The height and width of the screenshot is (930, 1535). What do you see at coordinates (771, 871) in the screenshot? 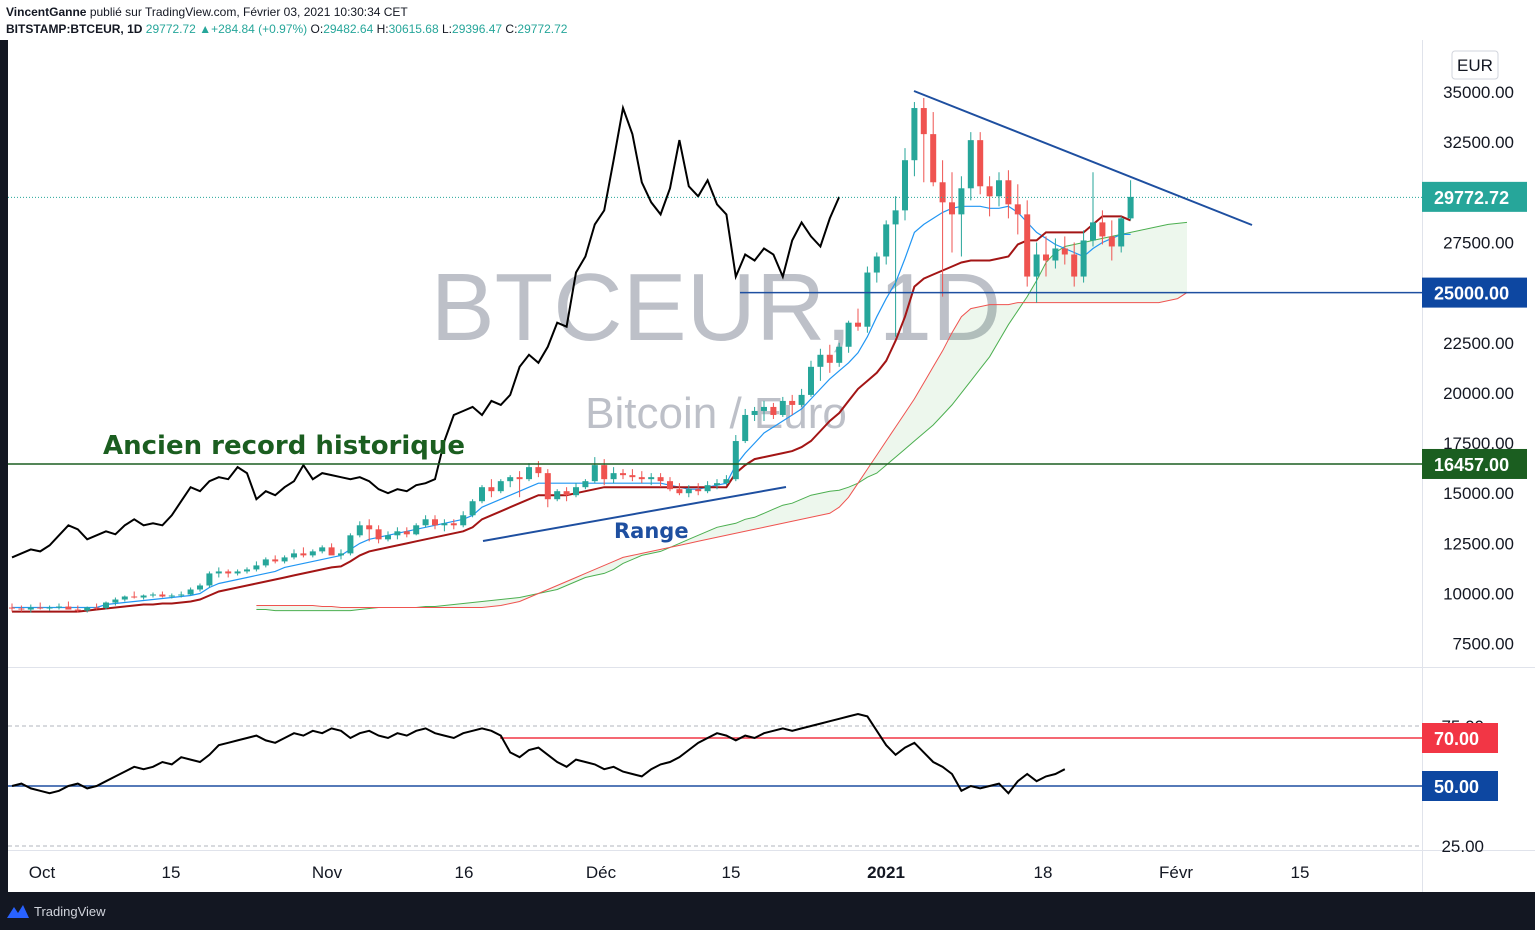
I see `time-axis-pane` at bounding box center [771, 871].